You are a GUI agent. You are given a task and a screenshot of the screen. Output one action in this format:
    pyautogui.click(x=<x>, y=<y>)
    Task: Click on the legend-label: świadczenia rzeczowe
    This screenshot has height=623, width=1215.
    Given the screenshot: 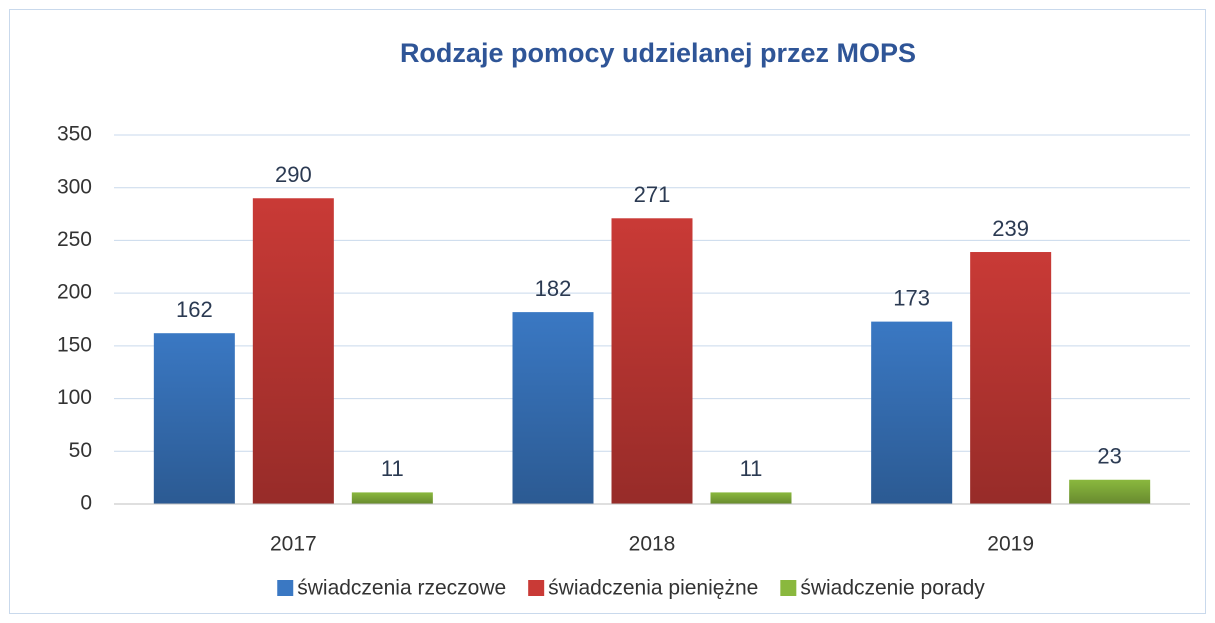 What is the action you would take?
    pyautogui.click(x=401, y=588)
    